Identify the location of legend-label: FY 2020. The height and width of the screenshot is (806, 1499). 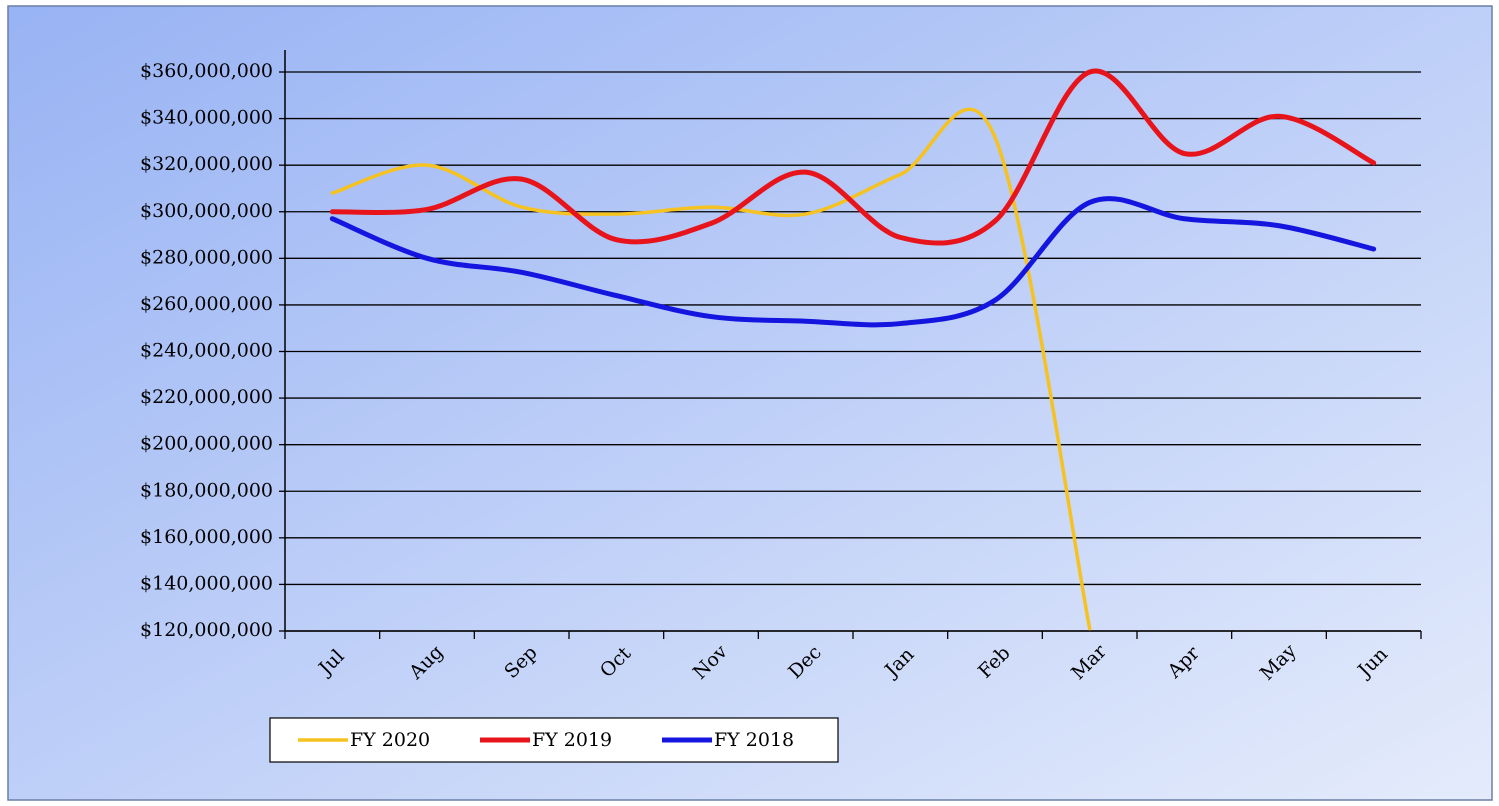
(390, 740).